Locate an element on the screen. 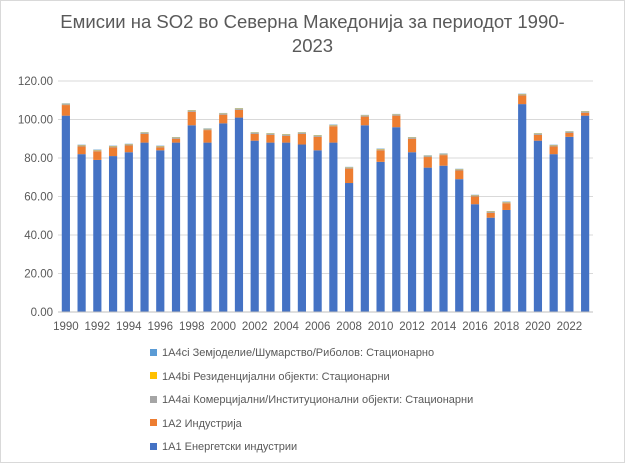  x-tick-label: 2020 is located at coordinates (538, 327).